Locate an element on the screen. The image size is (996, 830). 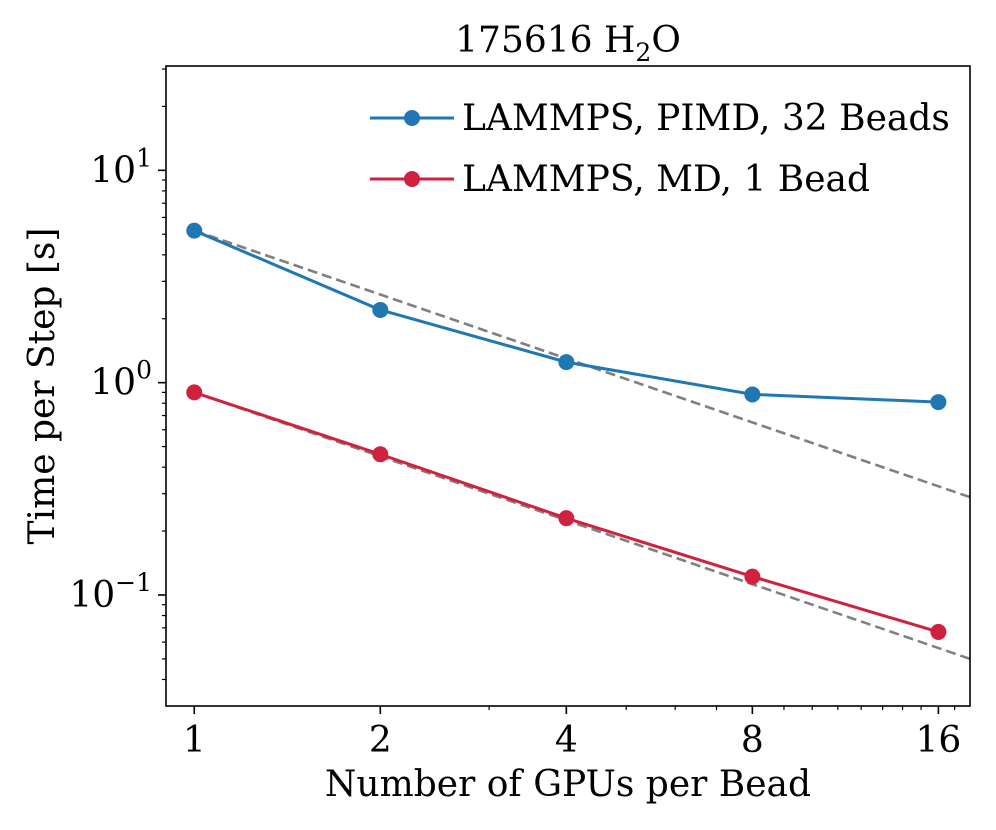
legend: LAMMPS, PIMD, 32 Beads LAMMPS, MD, 1 Bead is located at coordinates (660, 149).